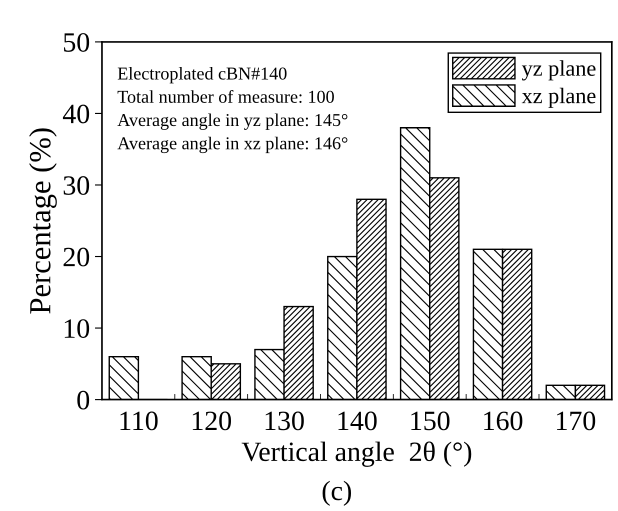 This screenshot has height=511, width=618. I want to click on annotation: Electroplated cBN#140, so click(202, 75).